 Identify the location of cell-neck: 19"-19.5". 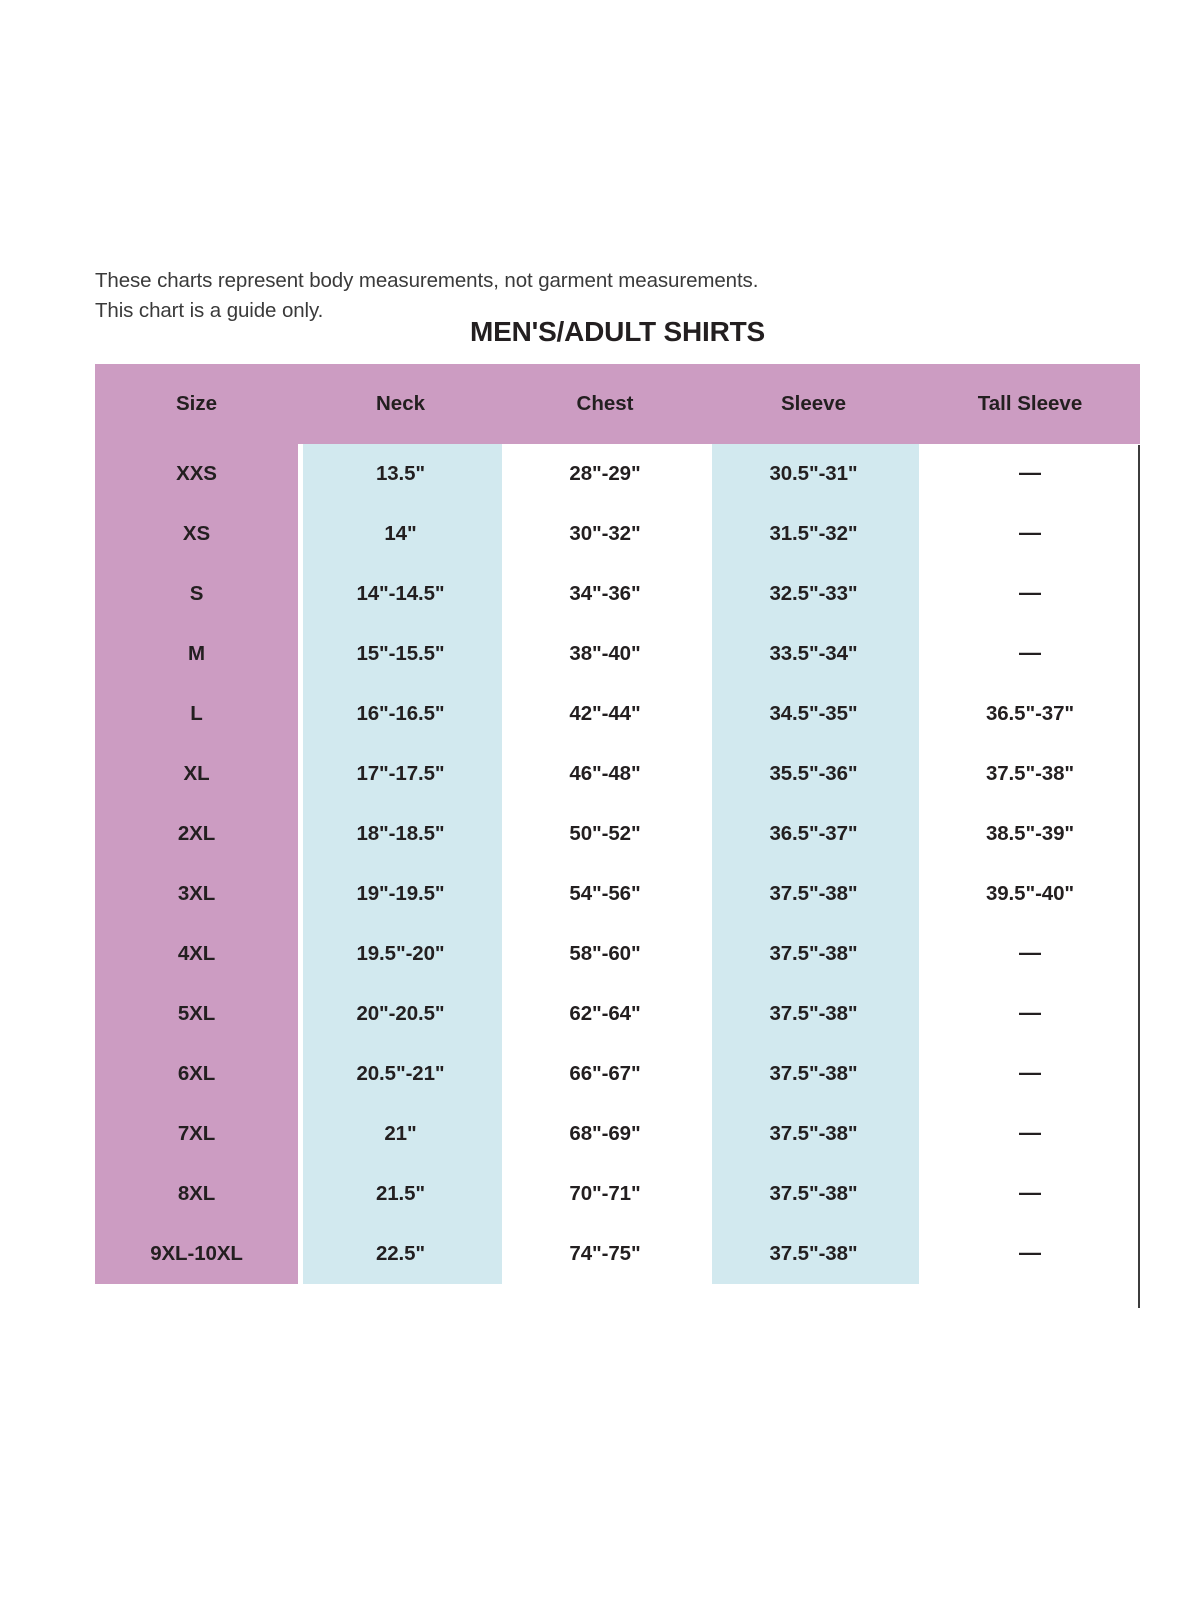
(400, 894).